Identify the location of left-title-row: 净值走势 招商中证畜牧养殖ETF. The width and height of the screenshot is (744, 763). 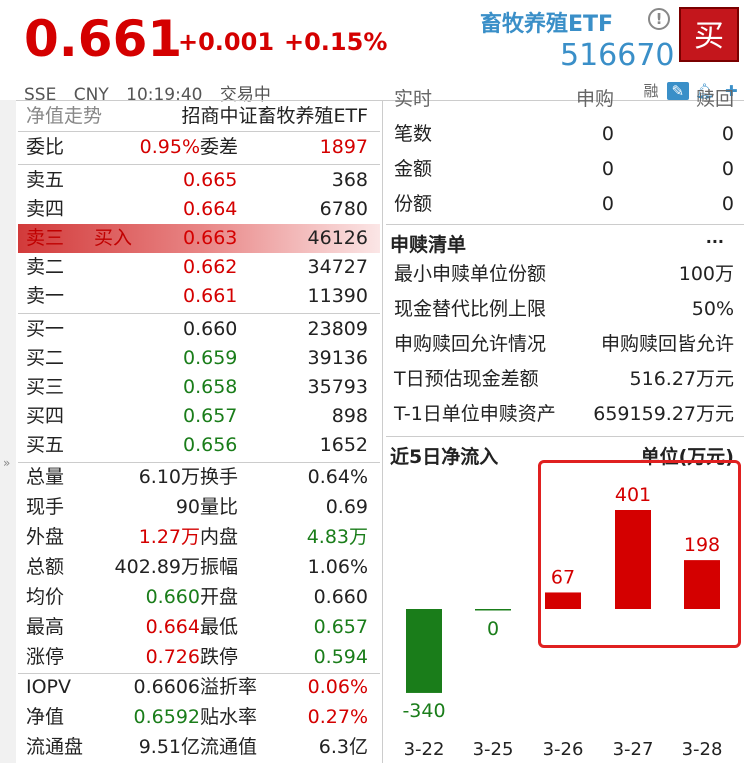
(199, 116).